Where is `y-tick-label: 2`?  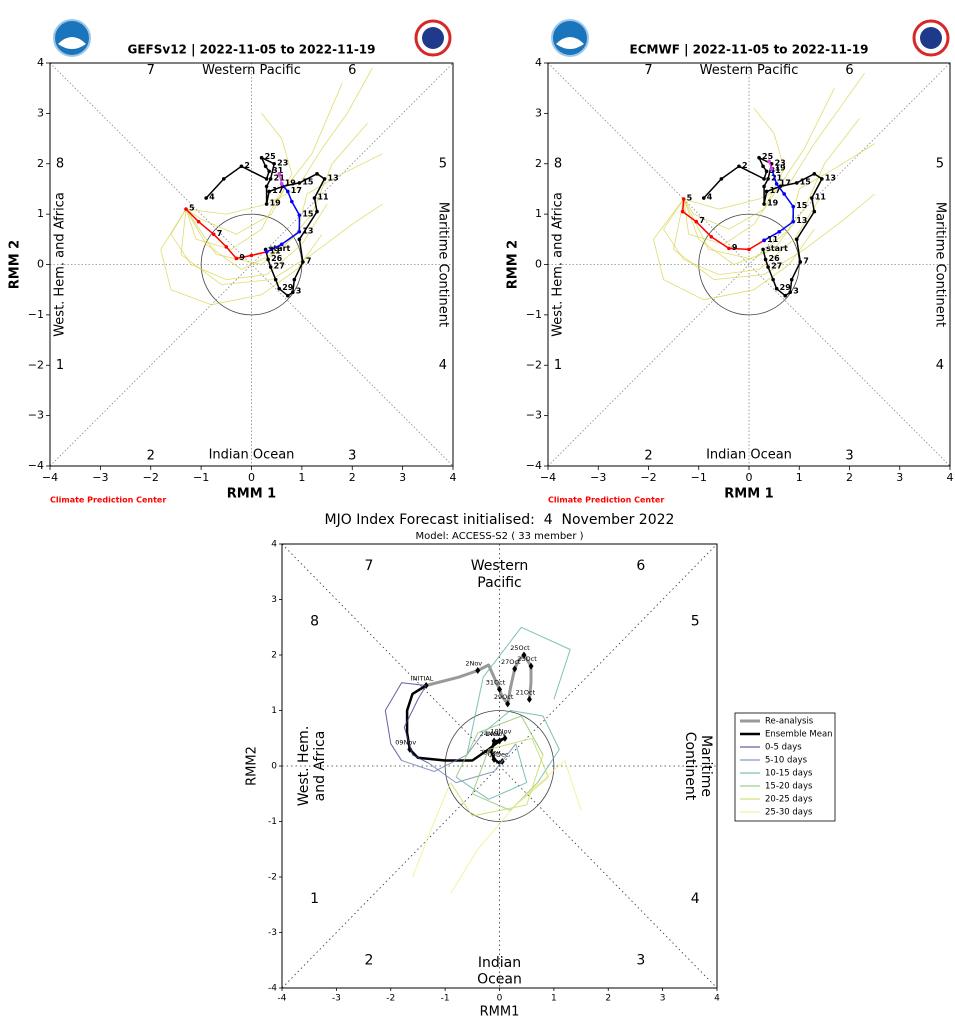 y-tick-label: 2 is located at coordinates (40, 163).